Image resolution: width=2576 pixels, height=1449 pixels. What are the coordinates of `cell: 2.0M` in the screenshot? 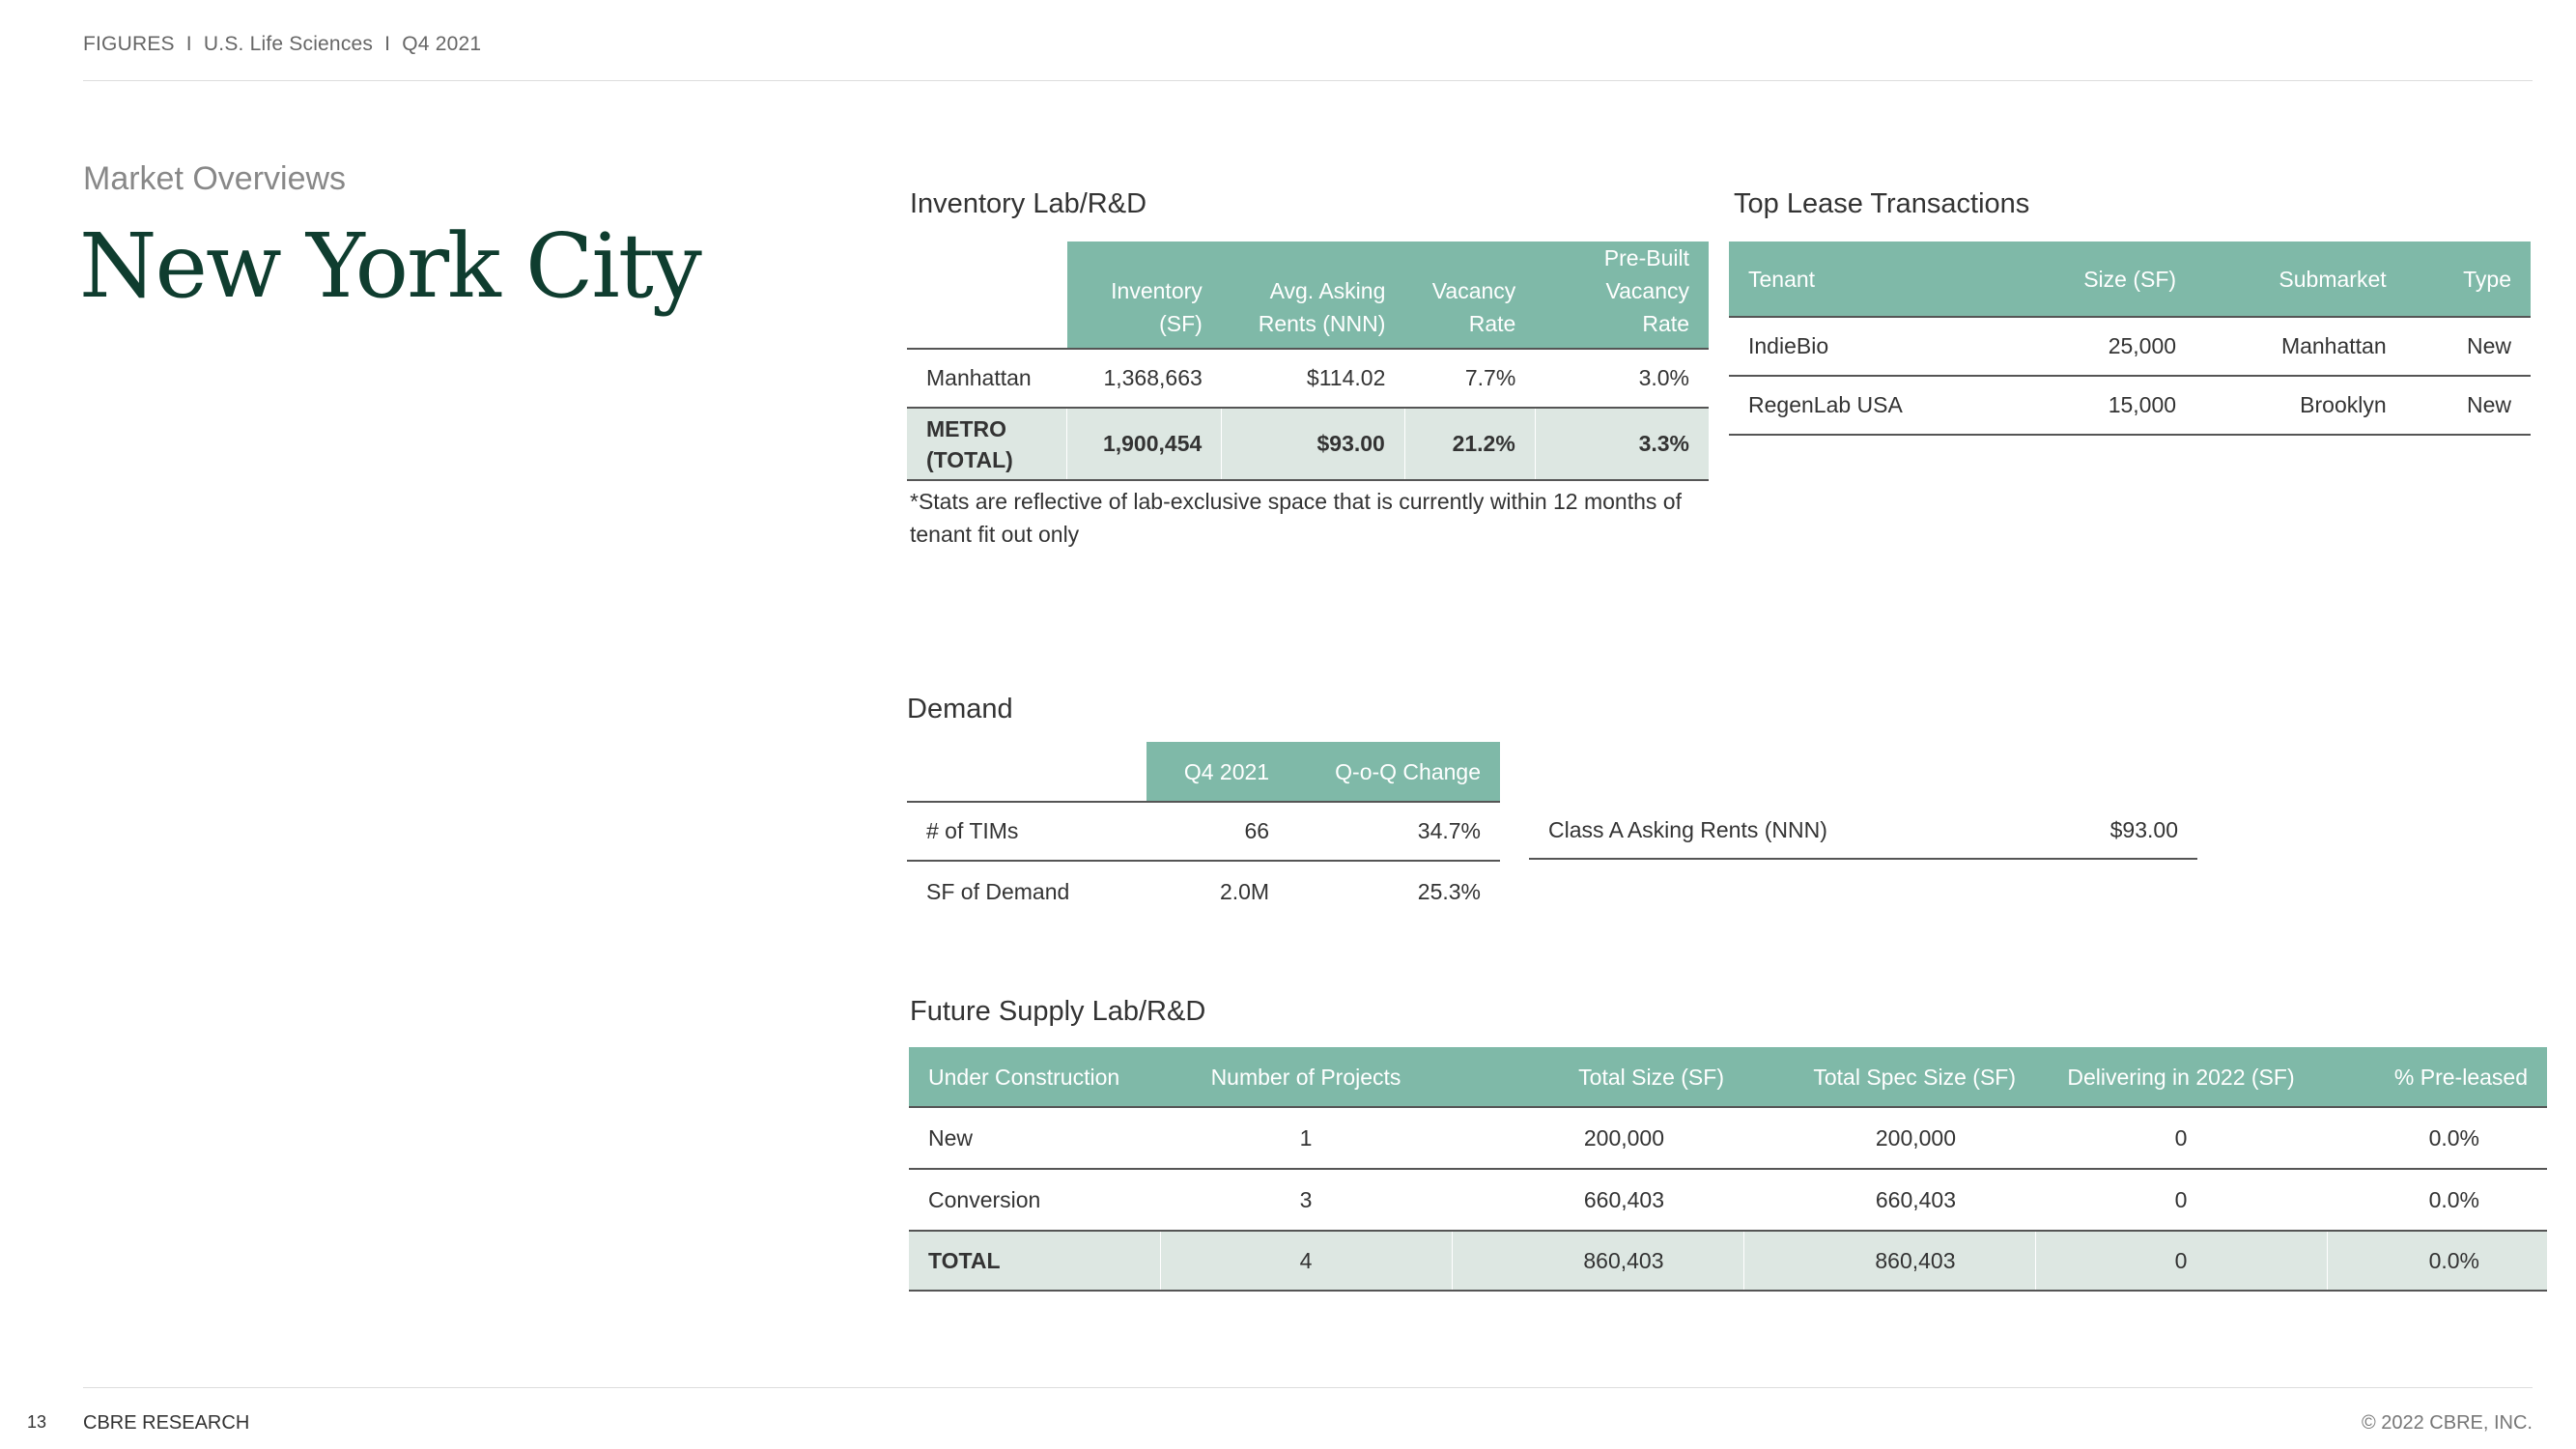 It's located at (1244, 891).